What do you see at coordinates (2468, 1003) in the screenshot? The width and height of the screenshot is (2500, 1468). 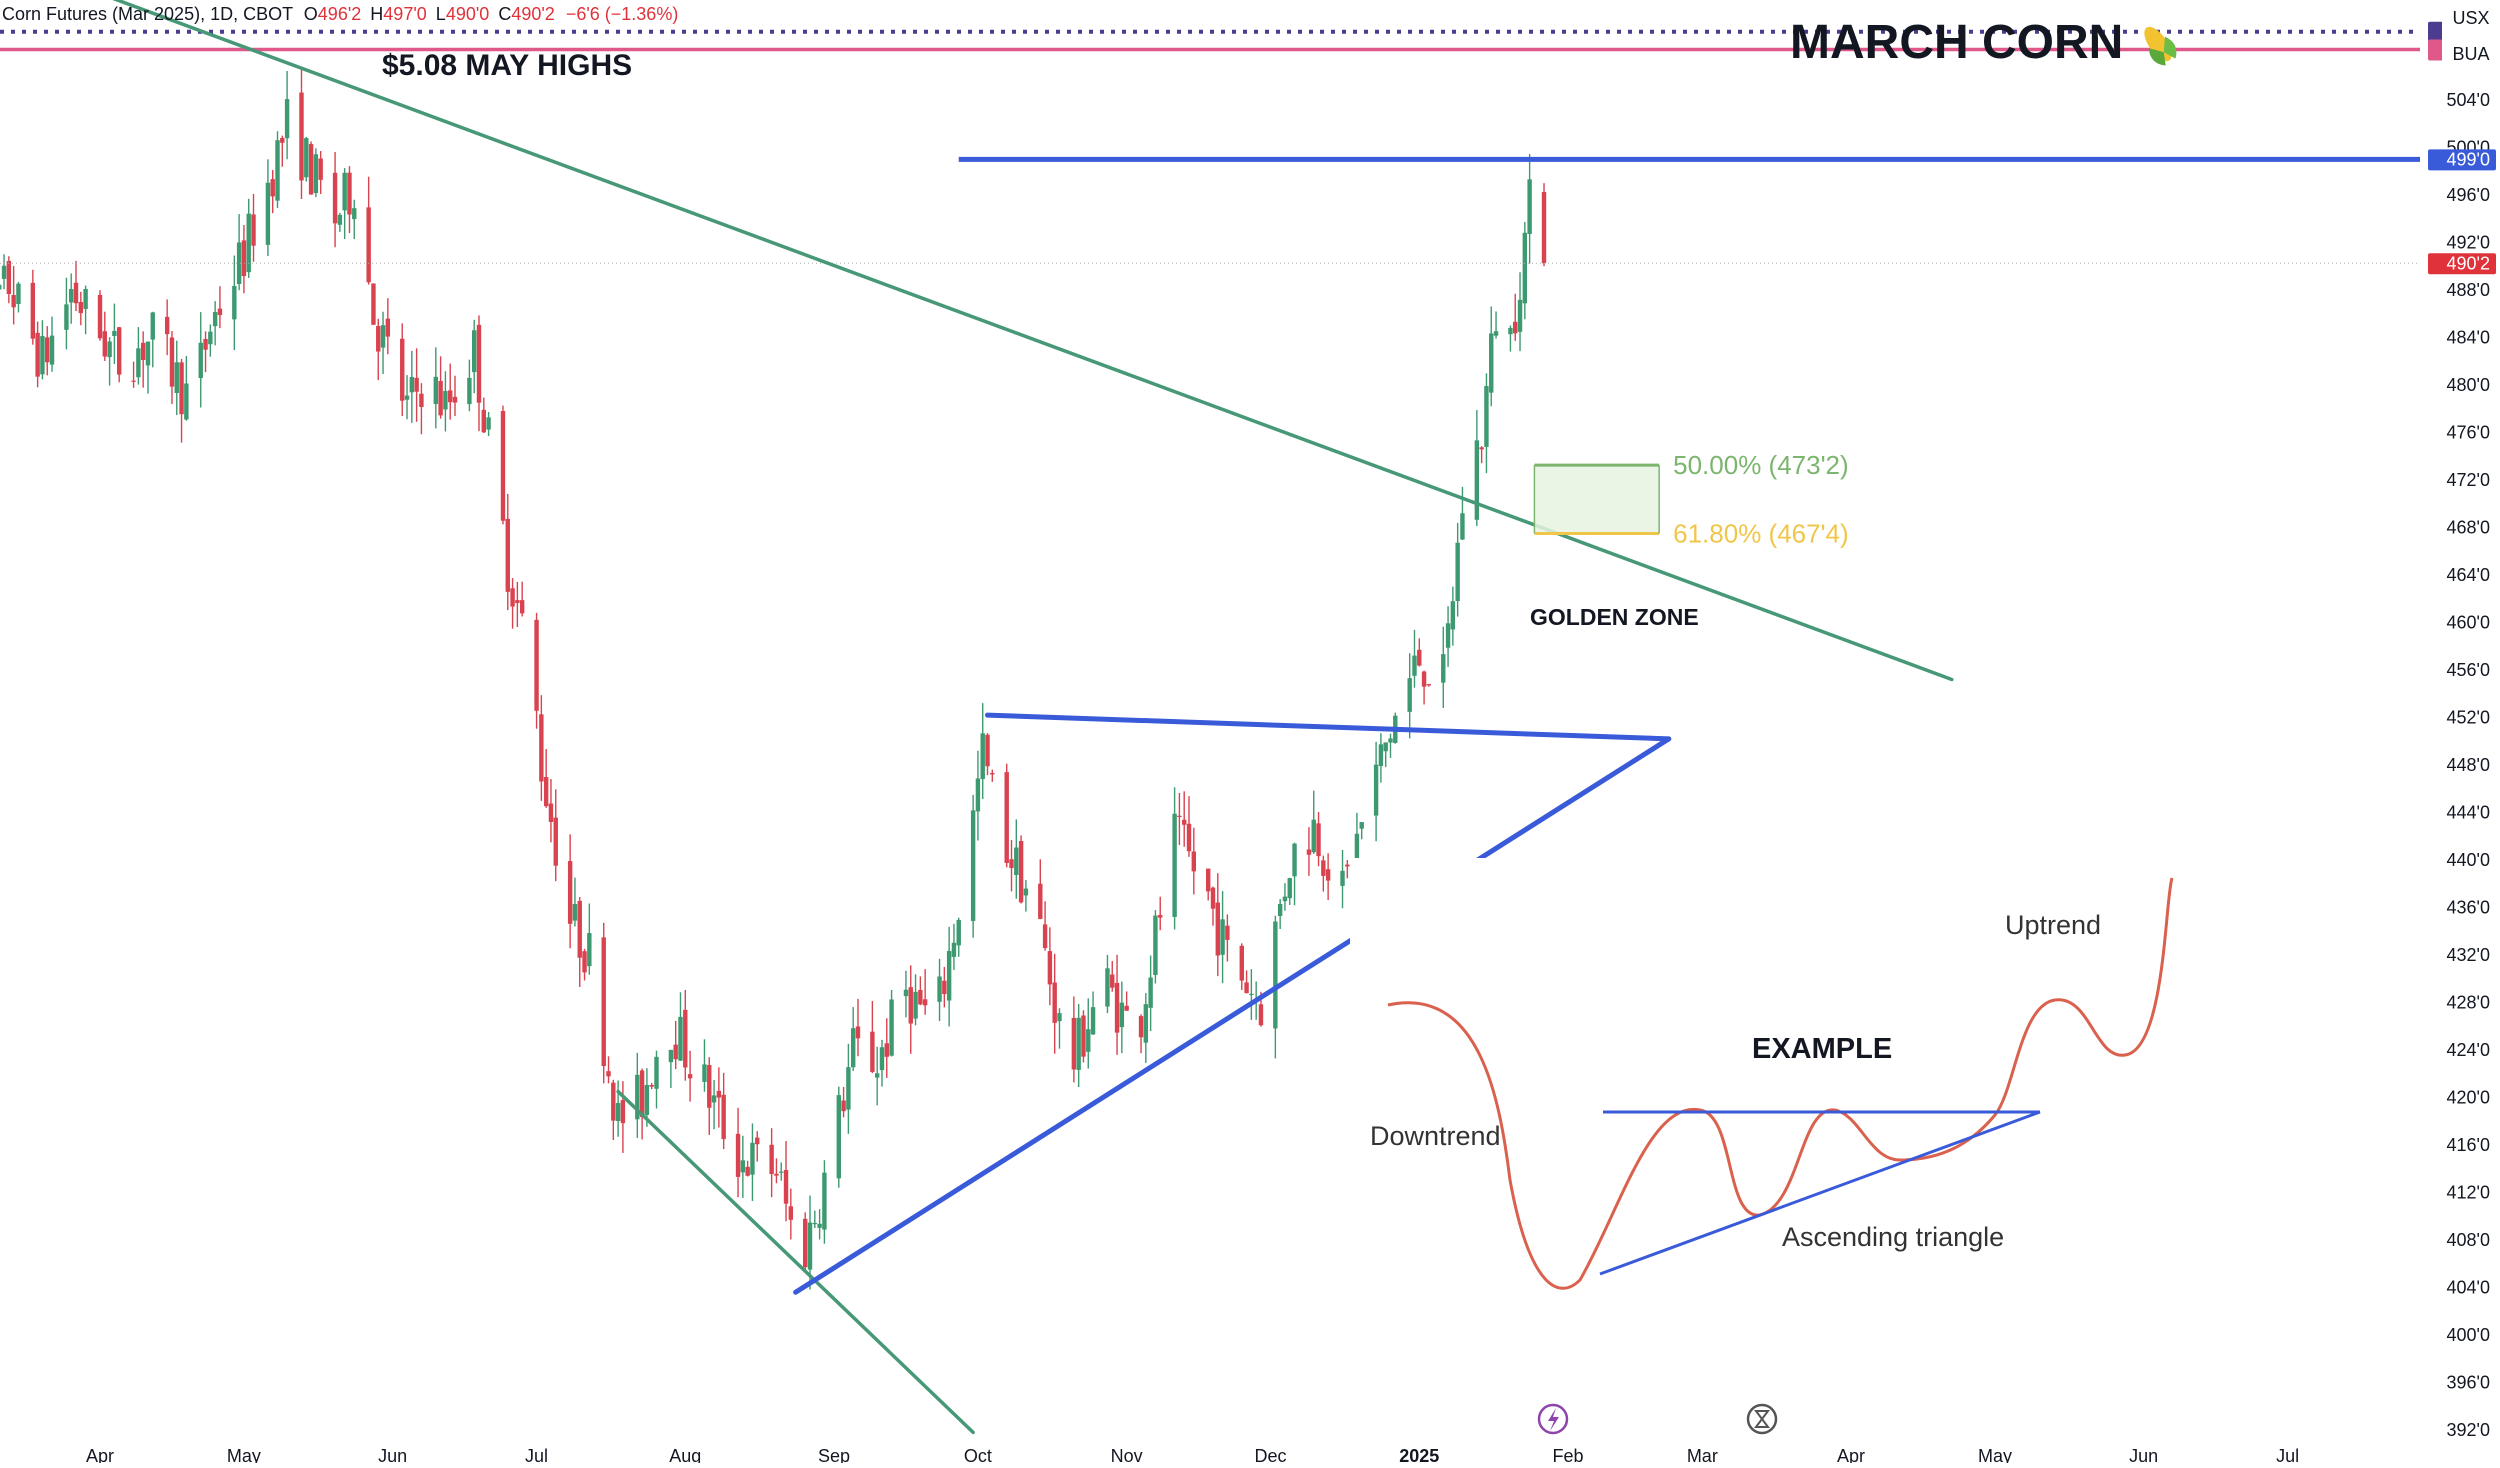 I see `y-tick-label: 428'0` at bounding box center [2468, 1003].